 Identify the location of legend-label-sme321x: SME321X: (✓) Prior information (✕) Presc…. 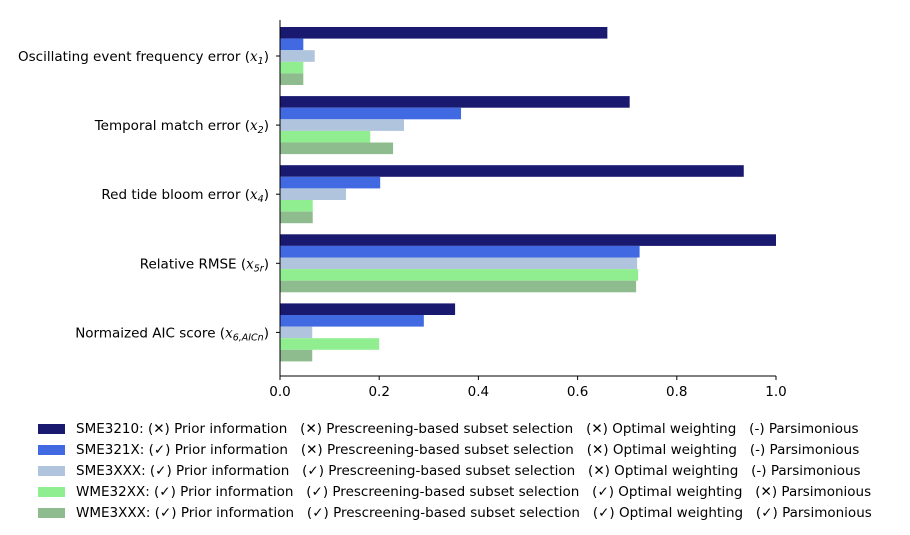
(468, 449).